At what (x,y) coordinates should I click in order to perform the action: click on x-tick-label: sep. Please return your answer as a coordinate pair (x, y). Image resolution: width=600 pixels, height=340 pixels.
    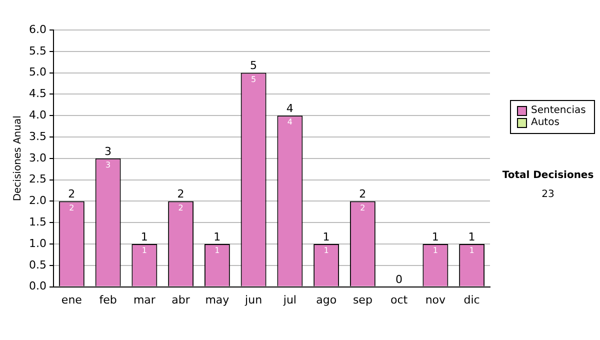
    Looking at the image, I should click on (362, 299).